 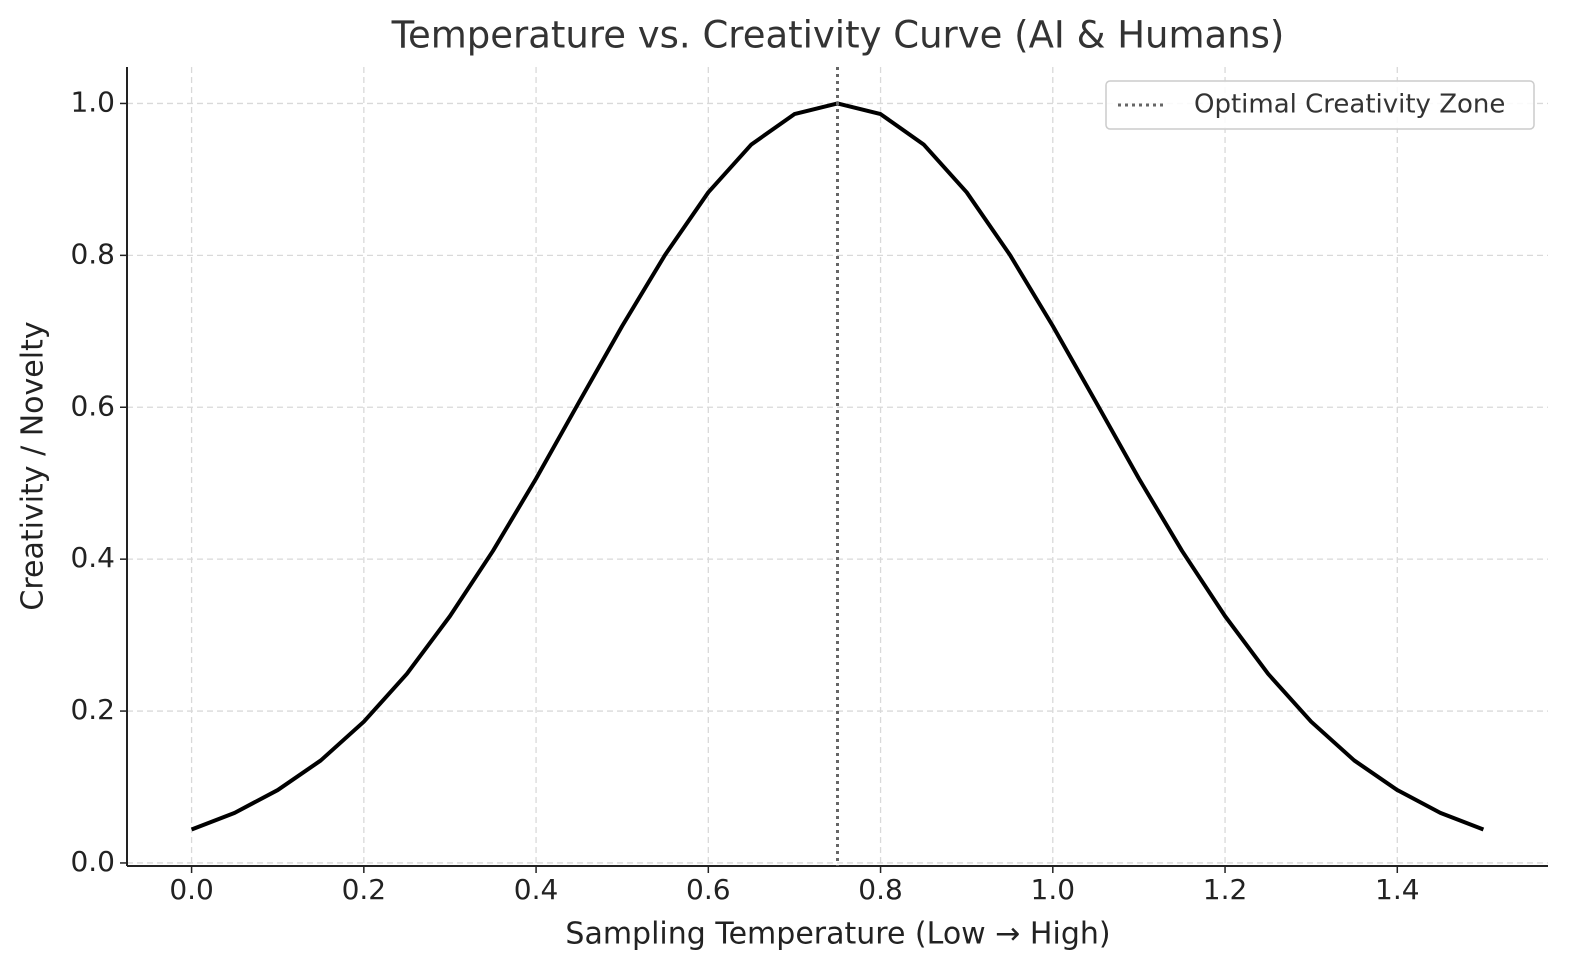 What do you see at coordinates (92, 709) in the screenshot?
I see `y-tick-label: 0.2` at bounding box center [92, 709].